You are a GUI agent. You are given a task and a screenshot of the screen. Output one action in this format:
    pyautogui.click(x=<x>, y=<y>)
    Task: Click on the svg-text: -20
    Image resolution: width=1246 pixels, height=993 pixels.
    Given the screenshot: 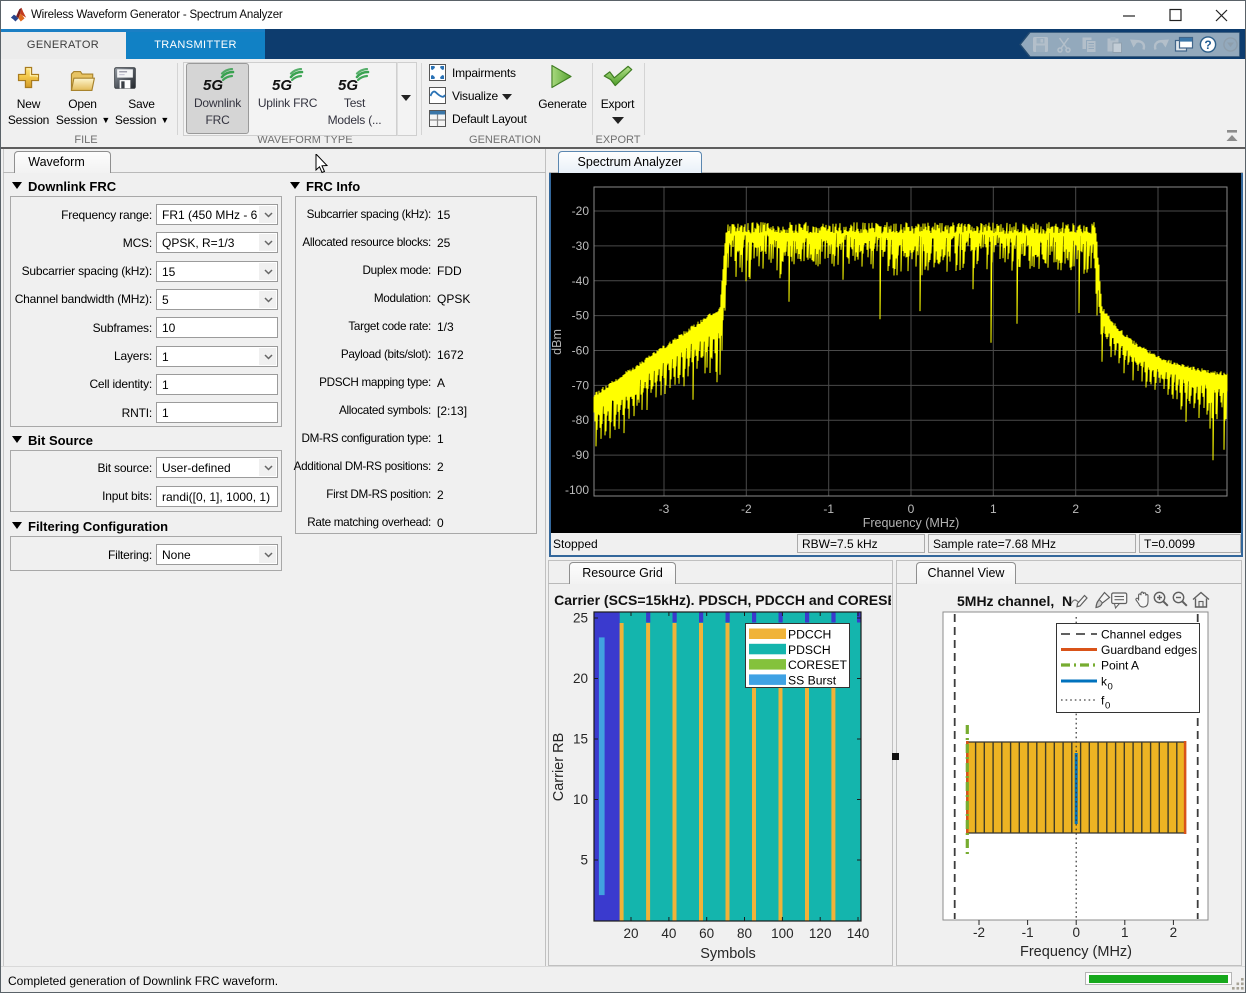 What is the action you would take?
    pyautogui.click(x=581, y=211)
    